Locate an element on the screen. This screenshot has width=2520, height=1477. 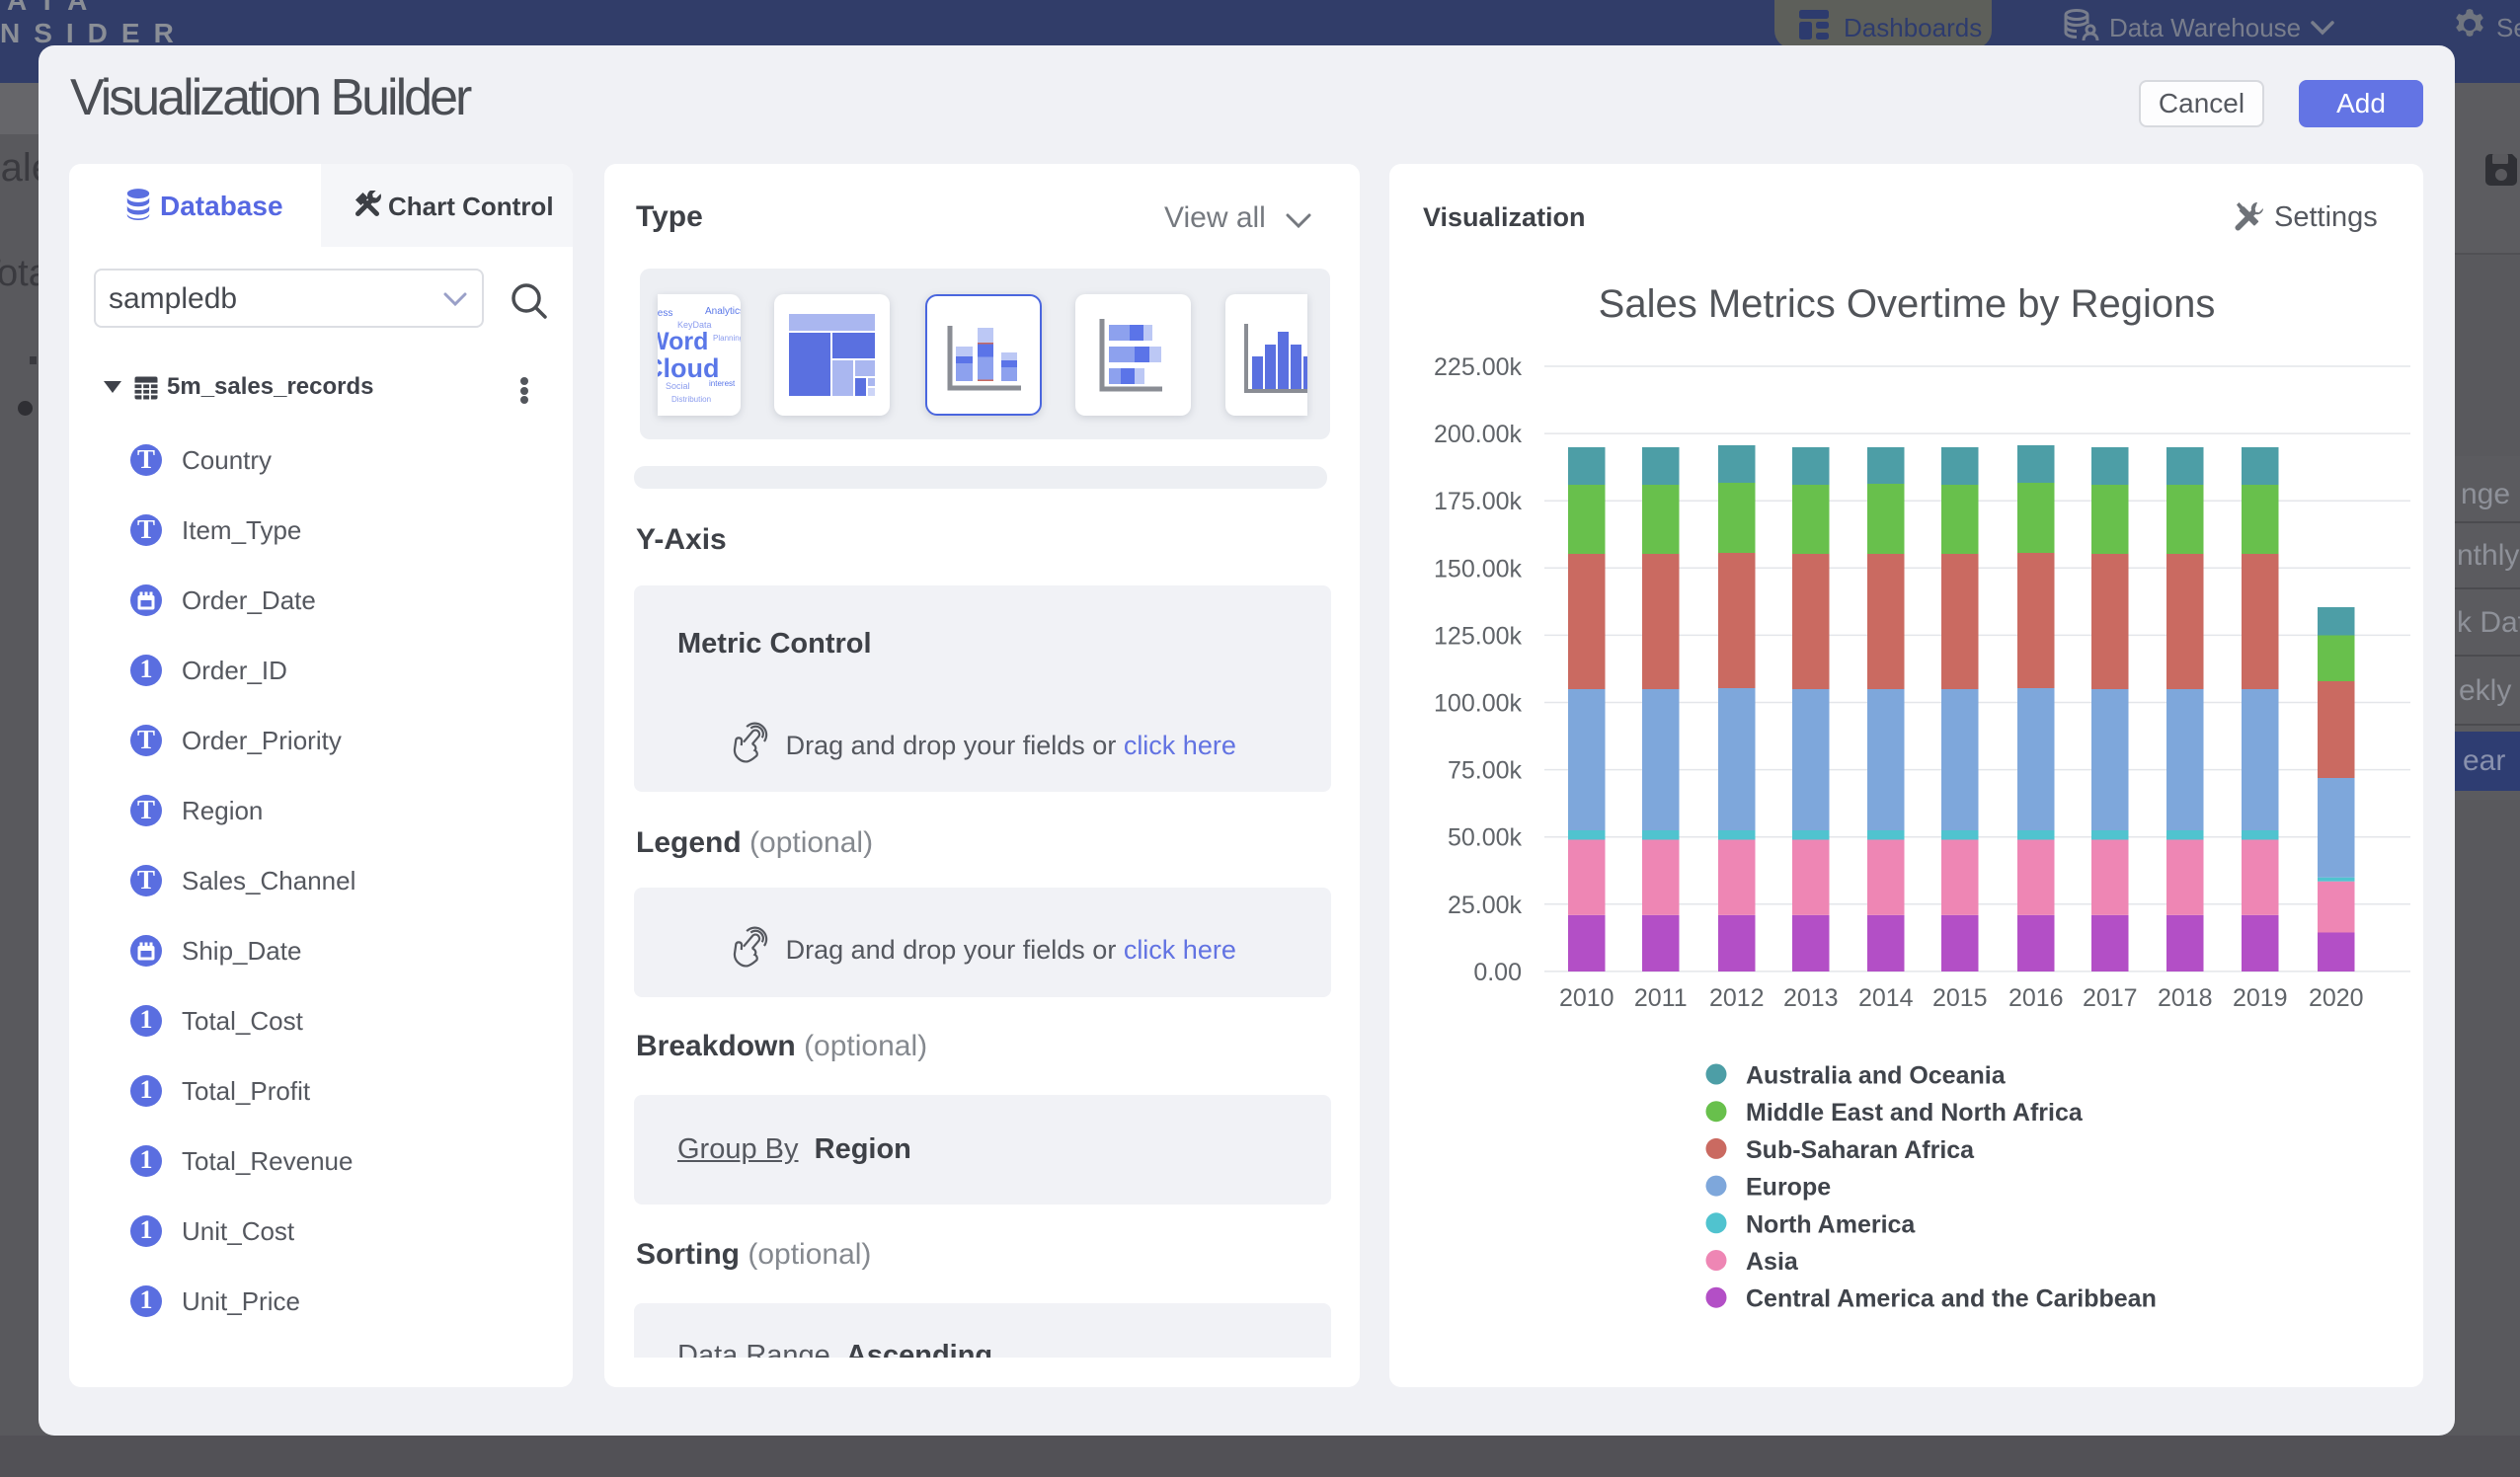
svg-text:Central America and the Caribb: Central America and the Caribbean is located at coordinates (1951, 1299).